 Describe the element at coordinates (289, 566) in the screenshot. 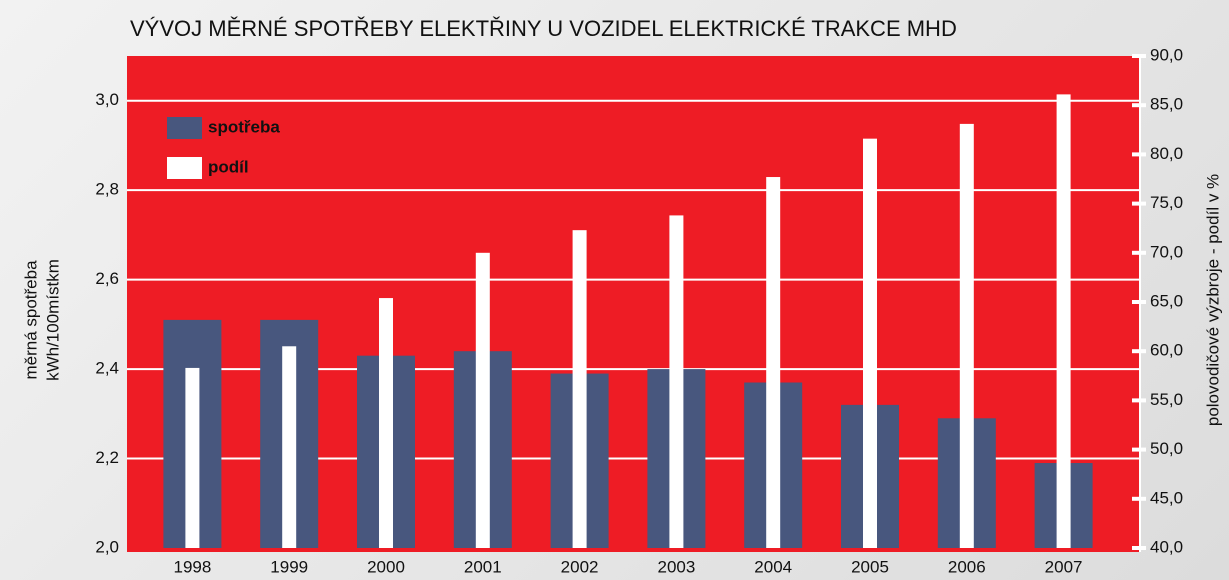

I see `x-tick-label: 1999` at that location.